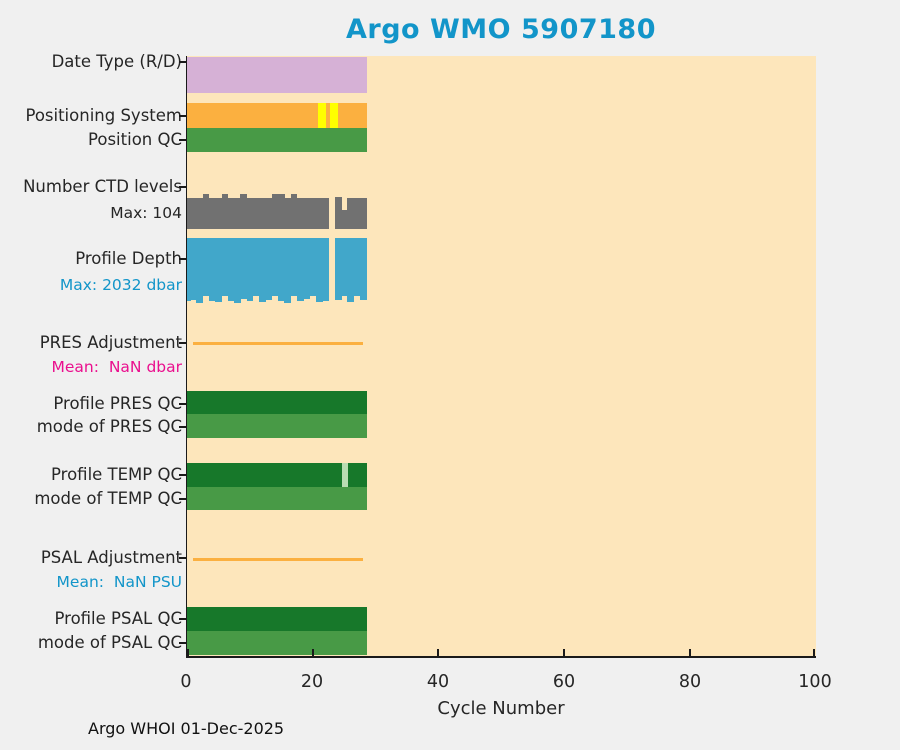  What do you see at coordinates (111, 557) in the screenshot?
I see `ylabel-psal-adjustment: PSAL Adjustment` at bounding box center [111, 557].